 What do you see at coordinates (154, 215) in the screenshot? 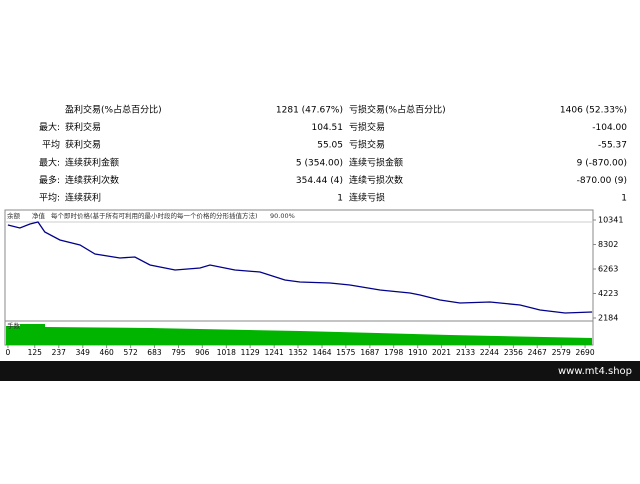
I see `header-text: 每个即时价格(基于所有可利用的最小时段的每一个价格的分形插值方法)` at bounding box center [154, 215].